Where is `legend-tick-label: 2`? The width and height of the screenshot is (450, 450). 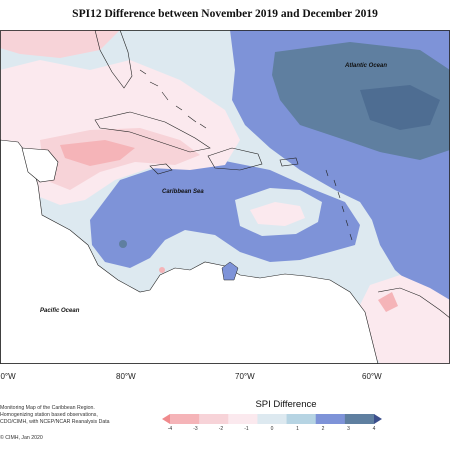
legend-tick-label: 2 is located at coordinates (323, 429).